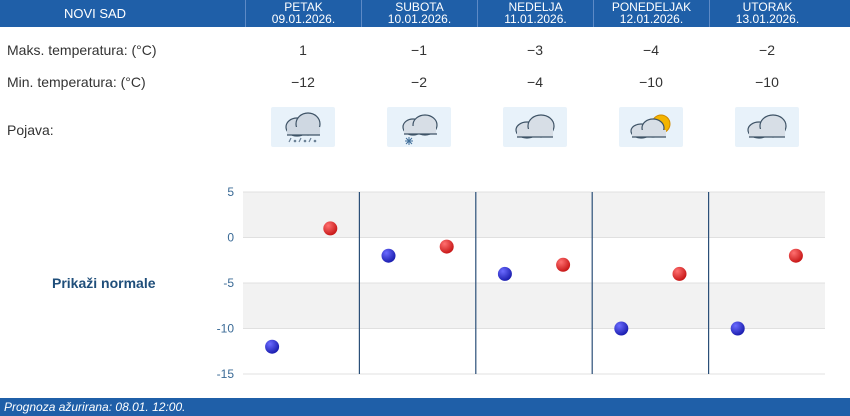 The image size is (850, 416). What do you see at coordinates (95, 13) in the screenshot?
I see `location-name: NOVI SAD` at bounding box center [95, 13].